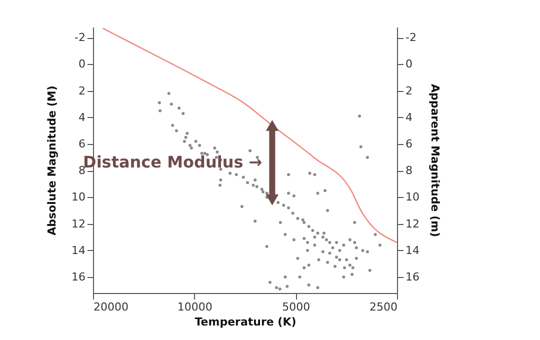 Image resolution: width=540 pixels, height=340 pixels. Describe the element at coordinates (194, 307) in the screenshot. I see `x-tick-label: 10000` at that location.